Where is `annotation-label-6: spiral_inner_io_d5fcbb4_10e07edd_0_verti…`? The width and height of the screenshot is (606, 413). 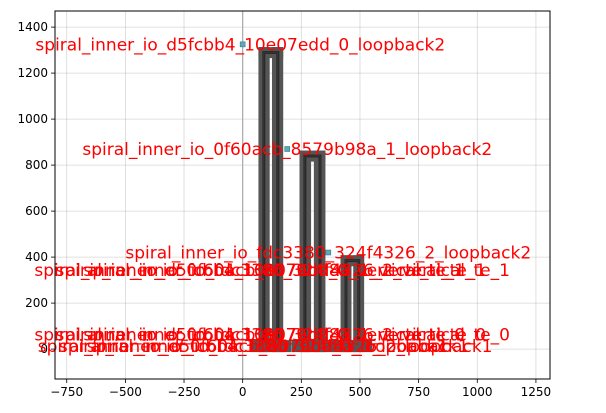
annotation-label-6: spiral_inner_io_d5fcbb4_10e07edd_0_verti… is located at coordinates (249, 335).